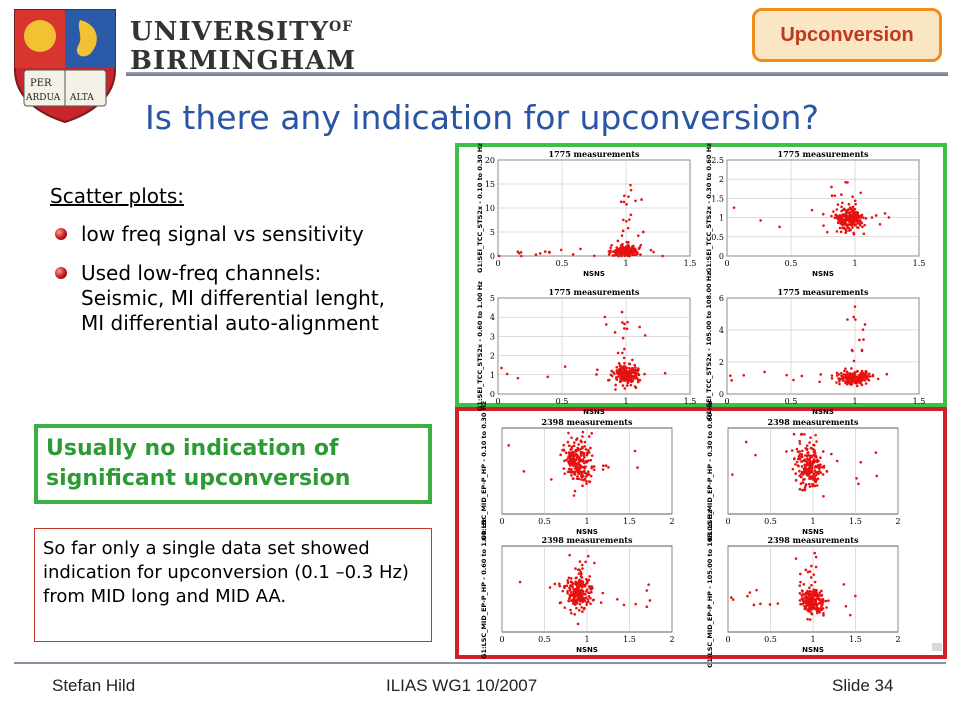  Describe the element at coordinates (230, 32) in the screenshot. I see `university-line1: UNIVERSITY` at that location.